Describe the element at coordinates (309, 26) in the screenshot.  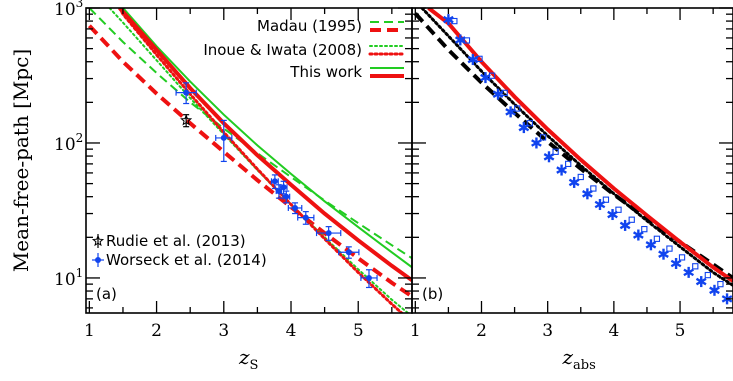
I see `legend-label: Madau (1995)` at that location.